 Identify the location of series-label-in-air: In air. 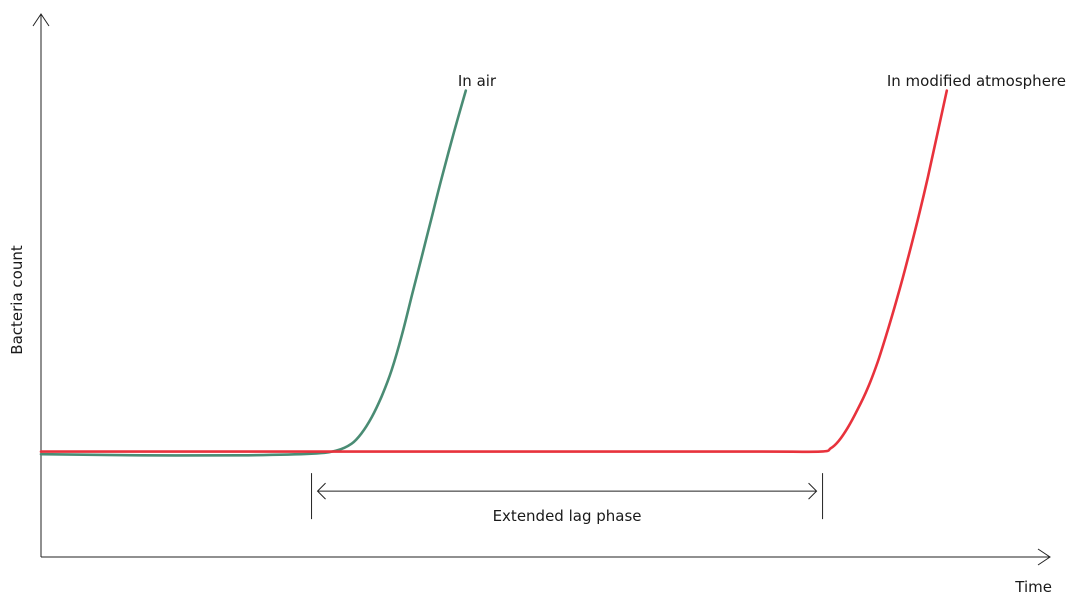
(477, 81).